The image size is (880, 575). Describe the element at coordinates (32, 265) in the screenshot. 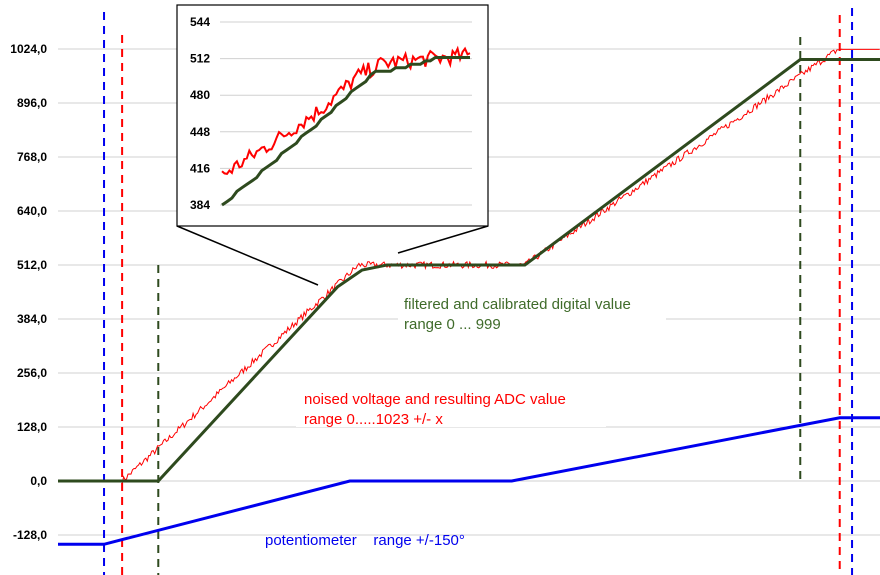

I see `y-tick-label: 512,0` at that location.